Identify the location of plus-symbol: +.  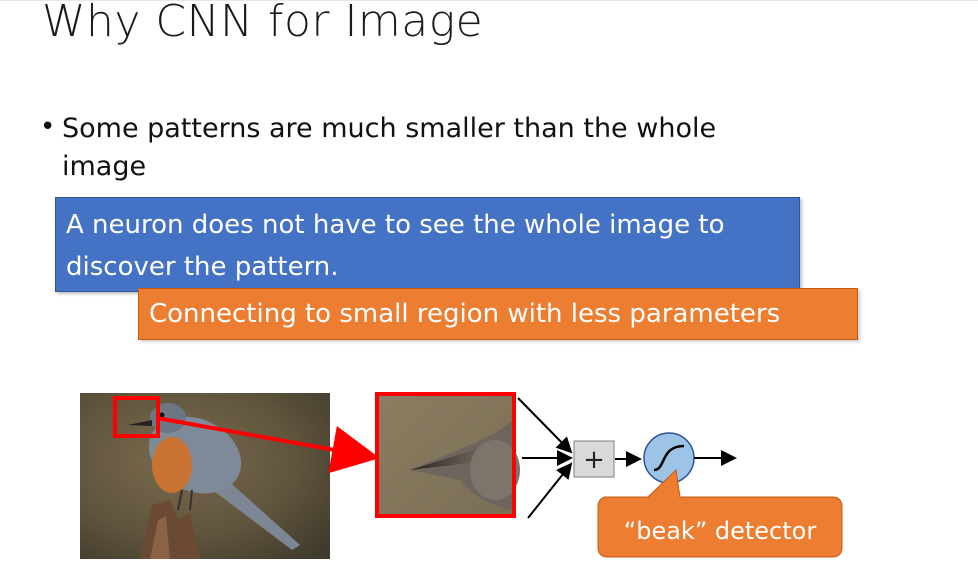
(594, 460).